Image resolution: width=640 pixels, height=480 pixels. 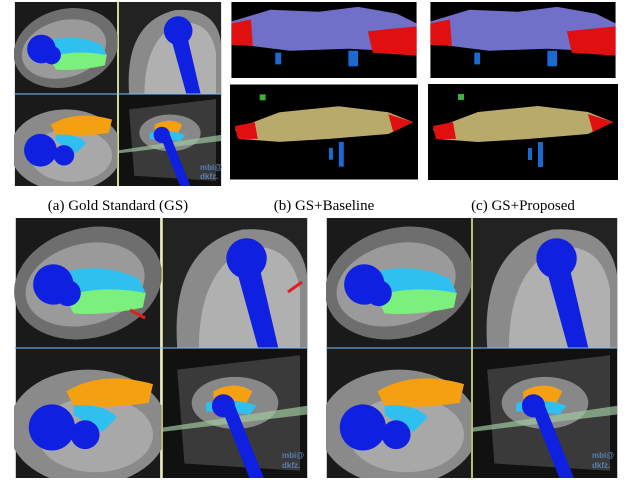 I want to click on caption: (c) GS+Proposed, so click(x=523, y=206).